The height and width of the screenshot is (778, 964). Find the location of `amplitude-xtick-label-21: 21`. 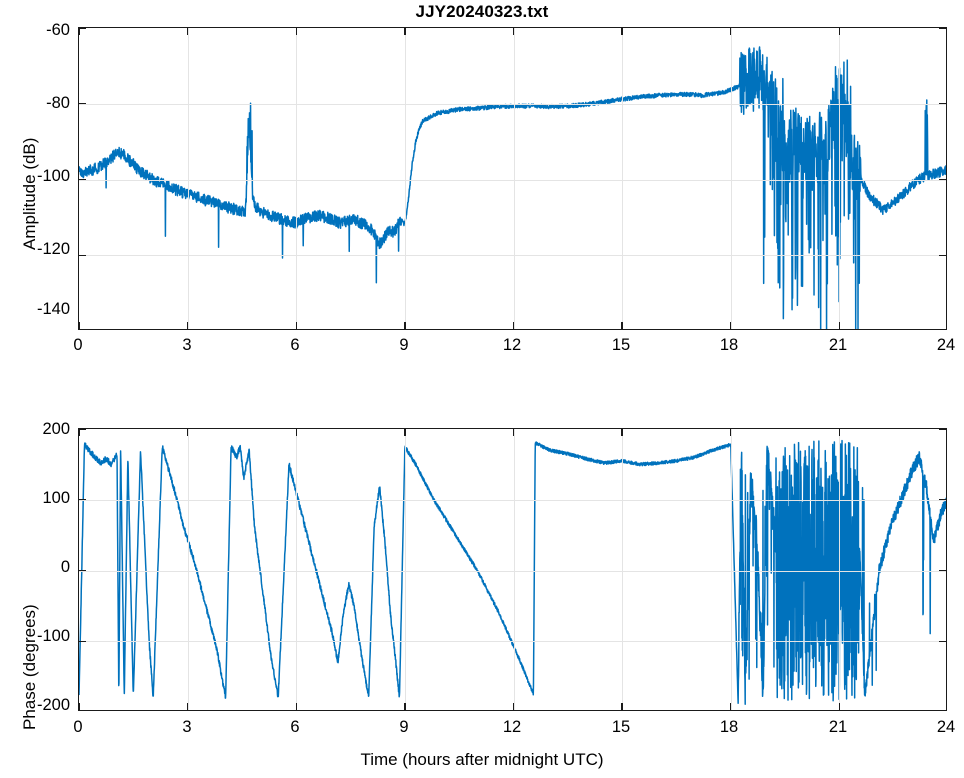

amplitude-xtick-label-21: 21 is located at coordinates (838, 345).